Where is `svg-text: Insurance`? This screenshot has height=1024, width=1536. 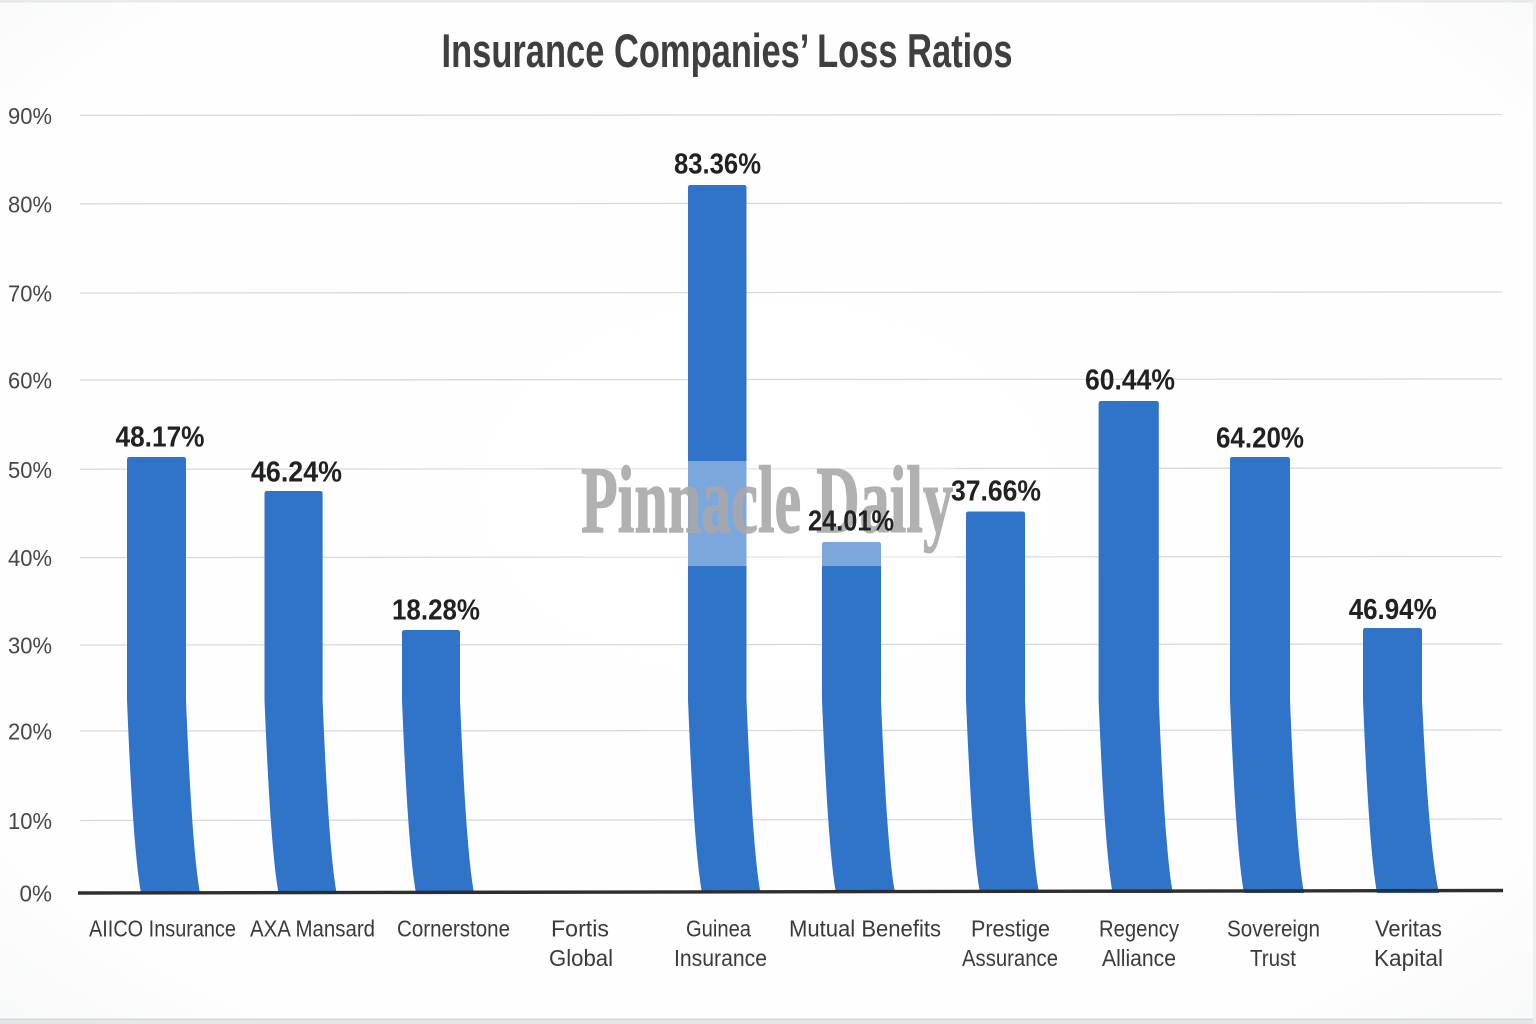 svg-text: Insurance is located at coordinates (720, 958).